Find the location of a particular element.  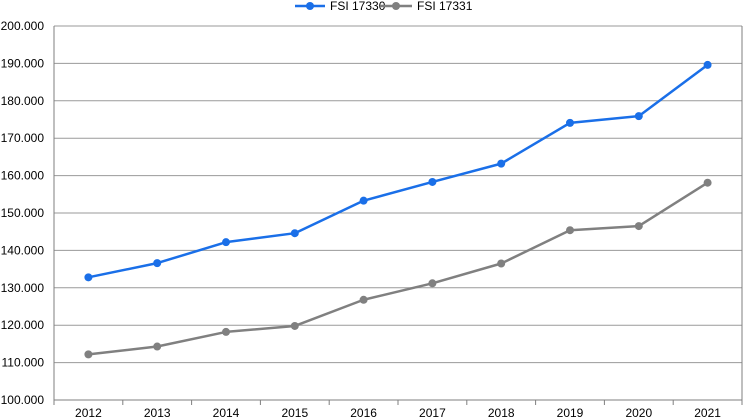

y-tick-label: 120.000 is located at coordinates (23, 325).